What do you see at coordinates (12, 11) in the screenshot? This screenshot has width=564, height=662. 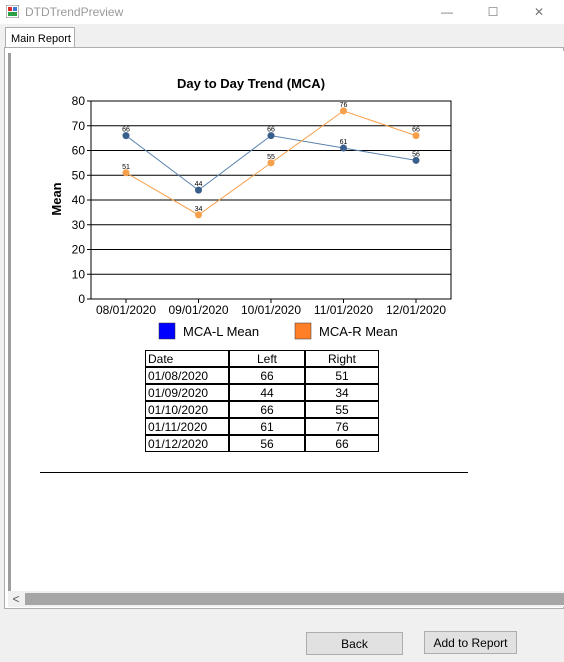 I see `app-icon` at bounding box center [12, 11].